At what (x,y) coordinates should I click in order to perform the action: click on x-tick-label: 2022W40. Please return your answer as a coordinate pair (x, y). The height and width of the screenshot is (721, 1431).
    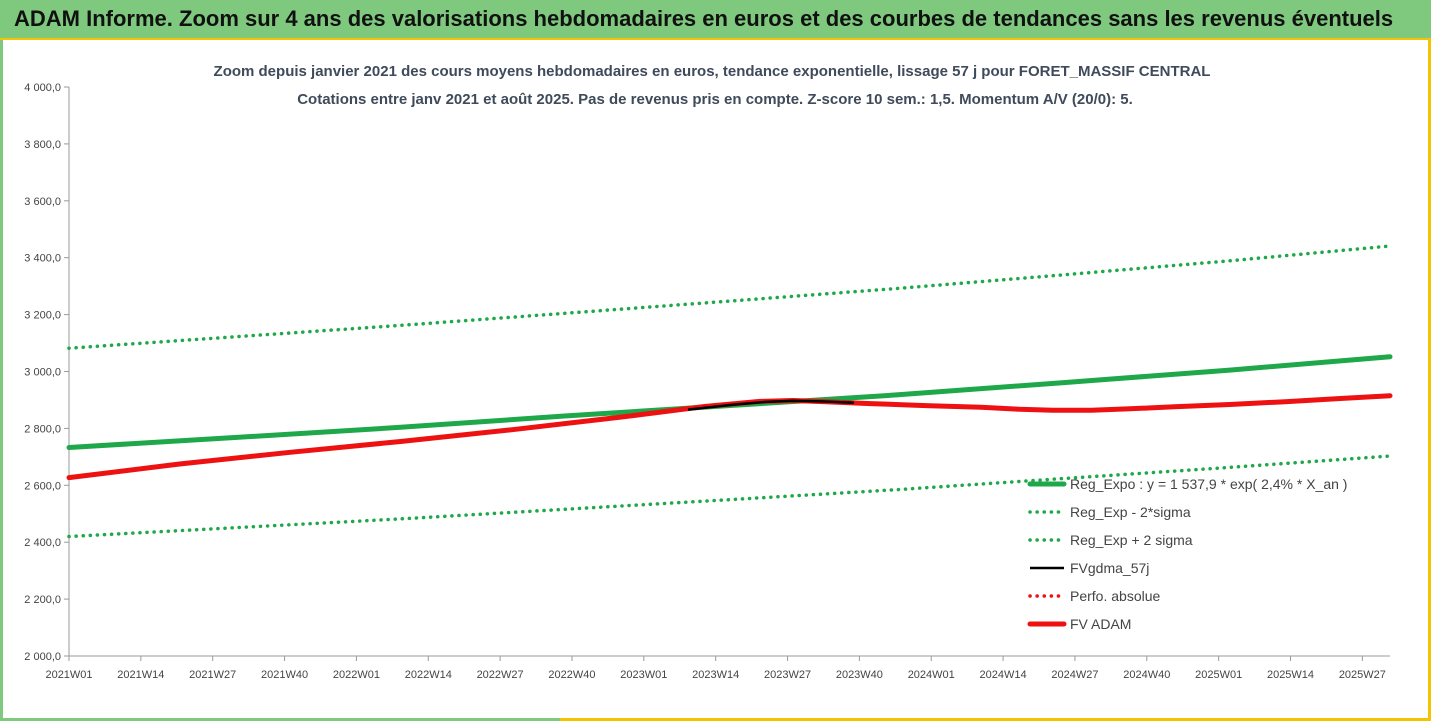
    Looking at the image, I should click on (571, 675).